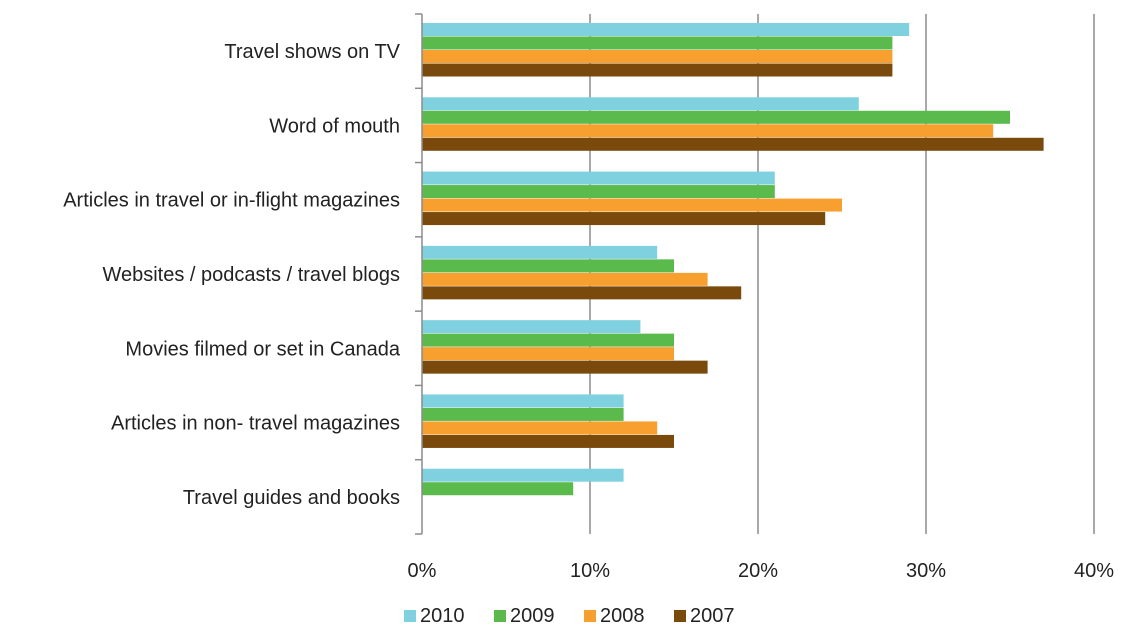 The image size is (1124, 633). Describe the element at coordinates (532, 616) in the screenshot. I see `legend-label: 2009` at that location.